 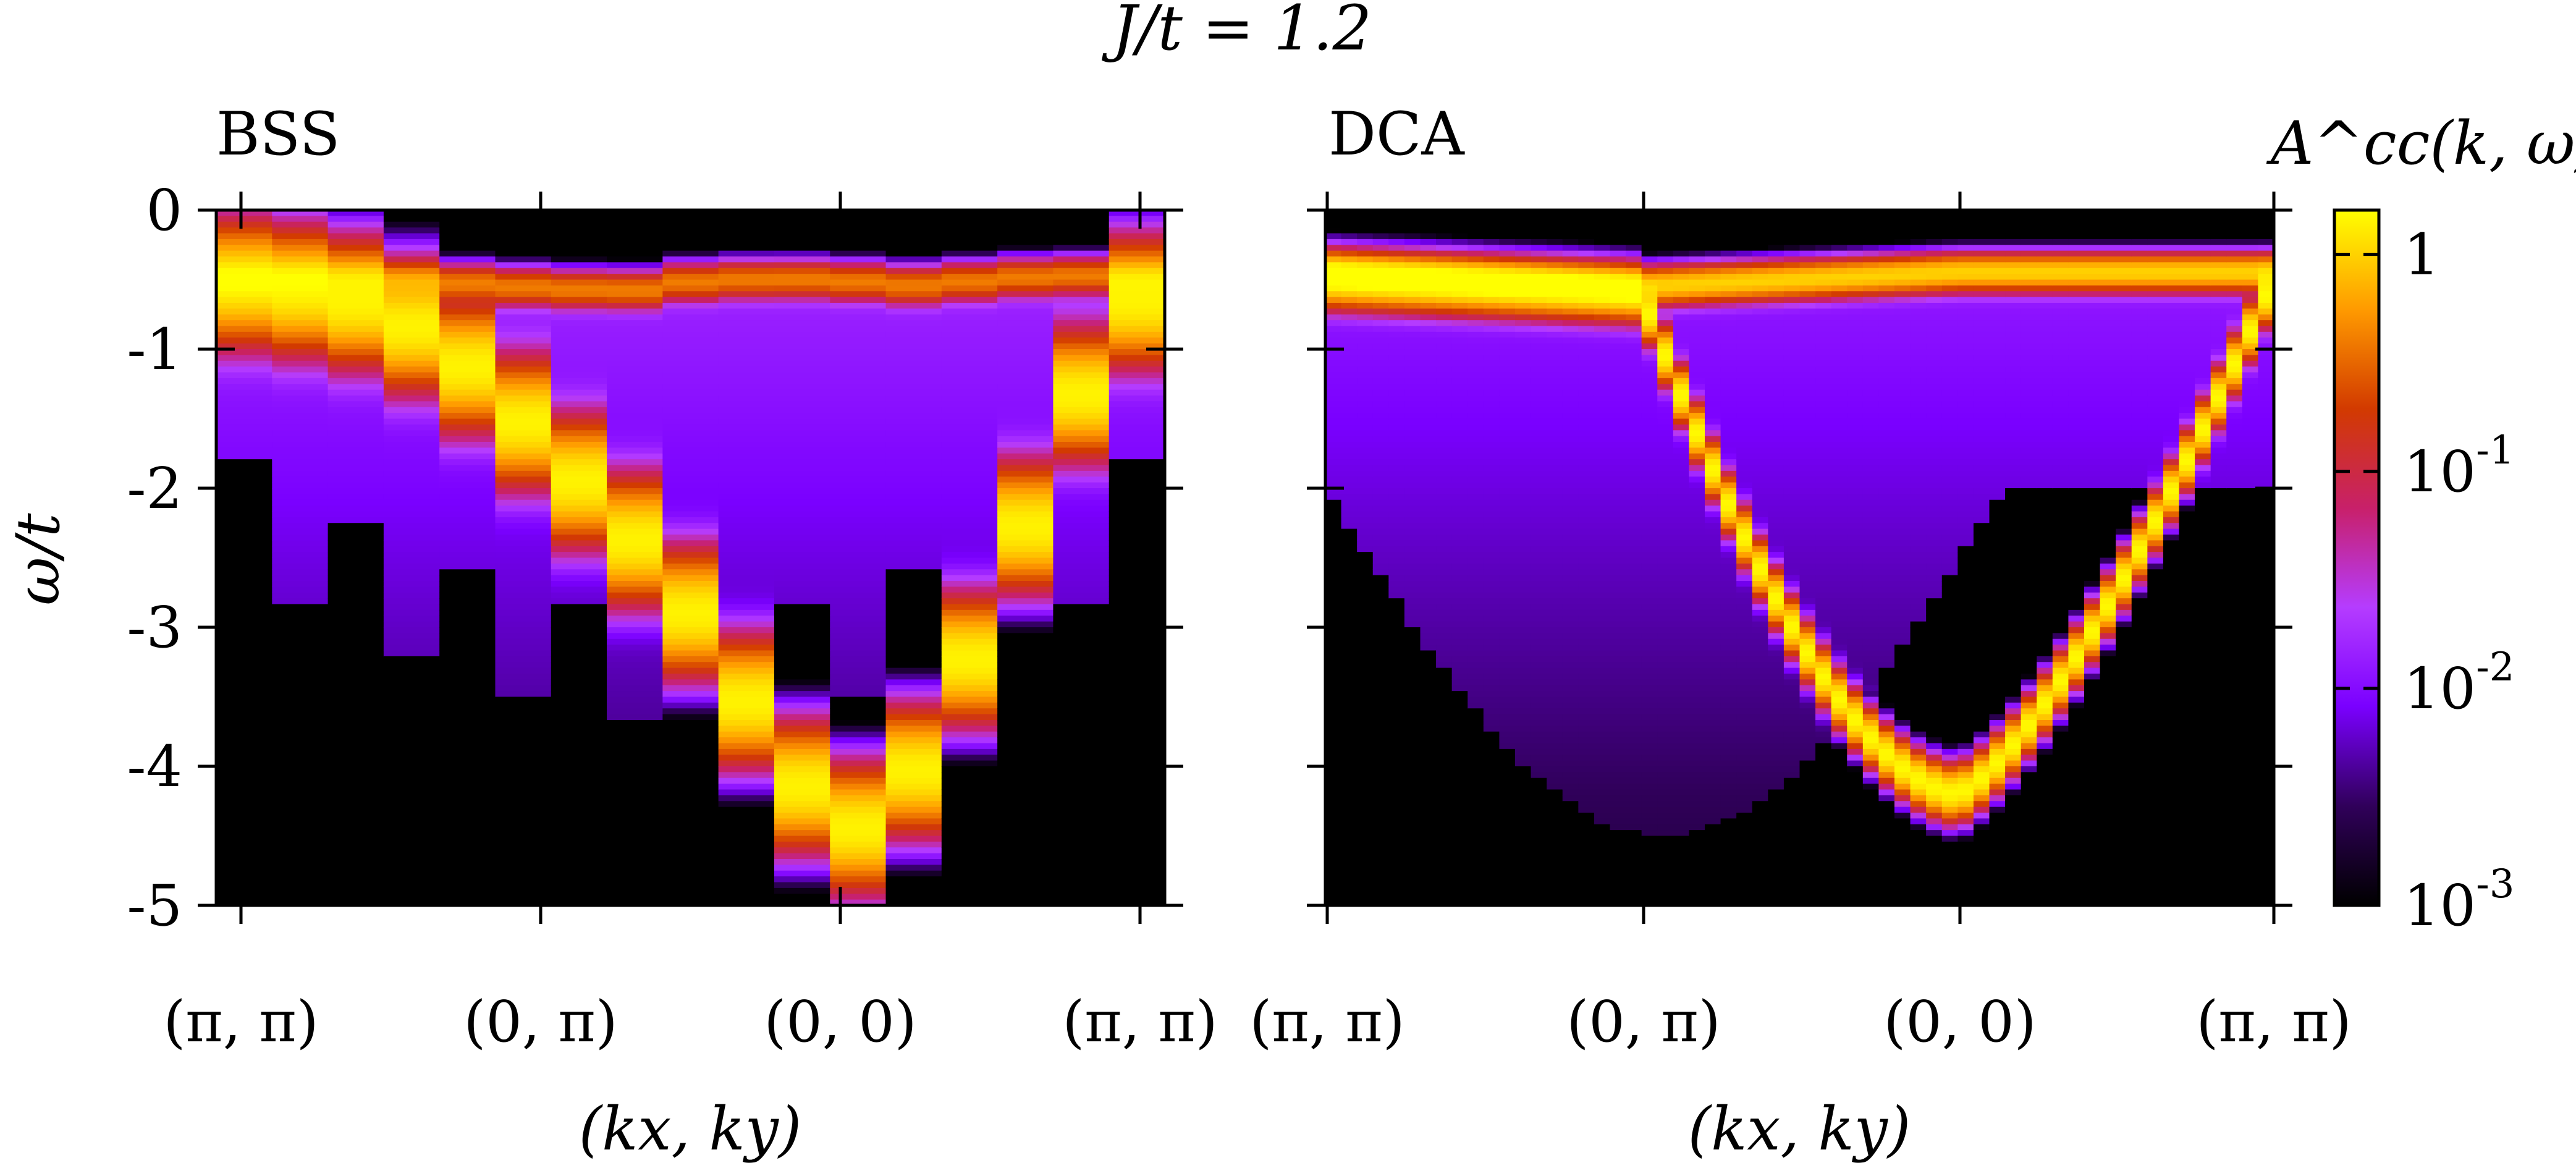 What do you see at coordinates (278, 134) in the screenshot?
I see `panel-title-bss: BSS` at bounding box center [278, 134].